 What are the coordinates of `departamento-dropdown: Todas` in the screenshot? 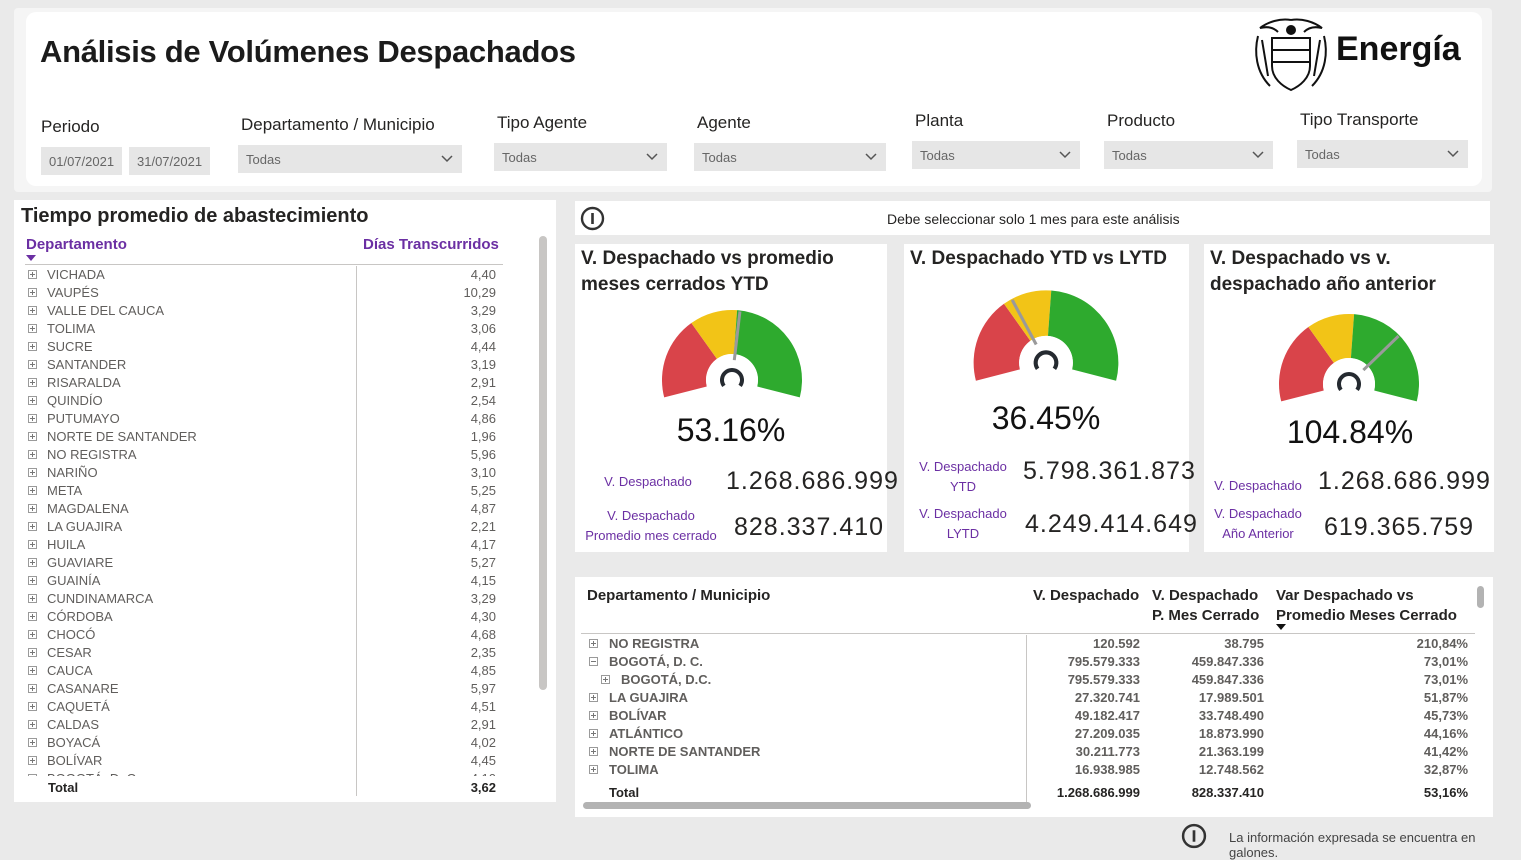 It's located at (350, 159).